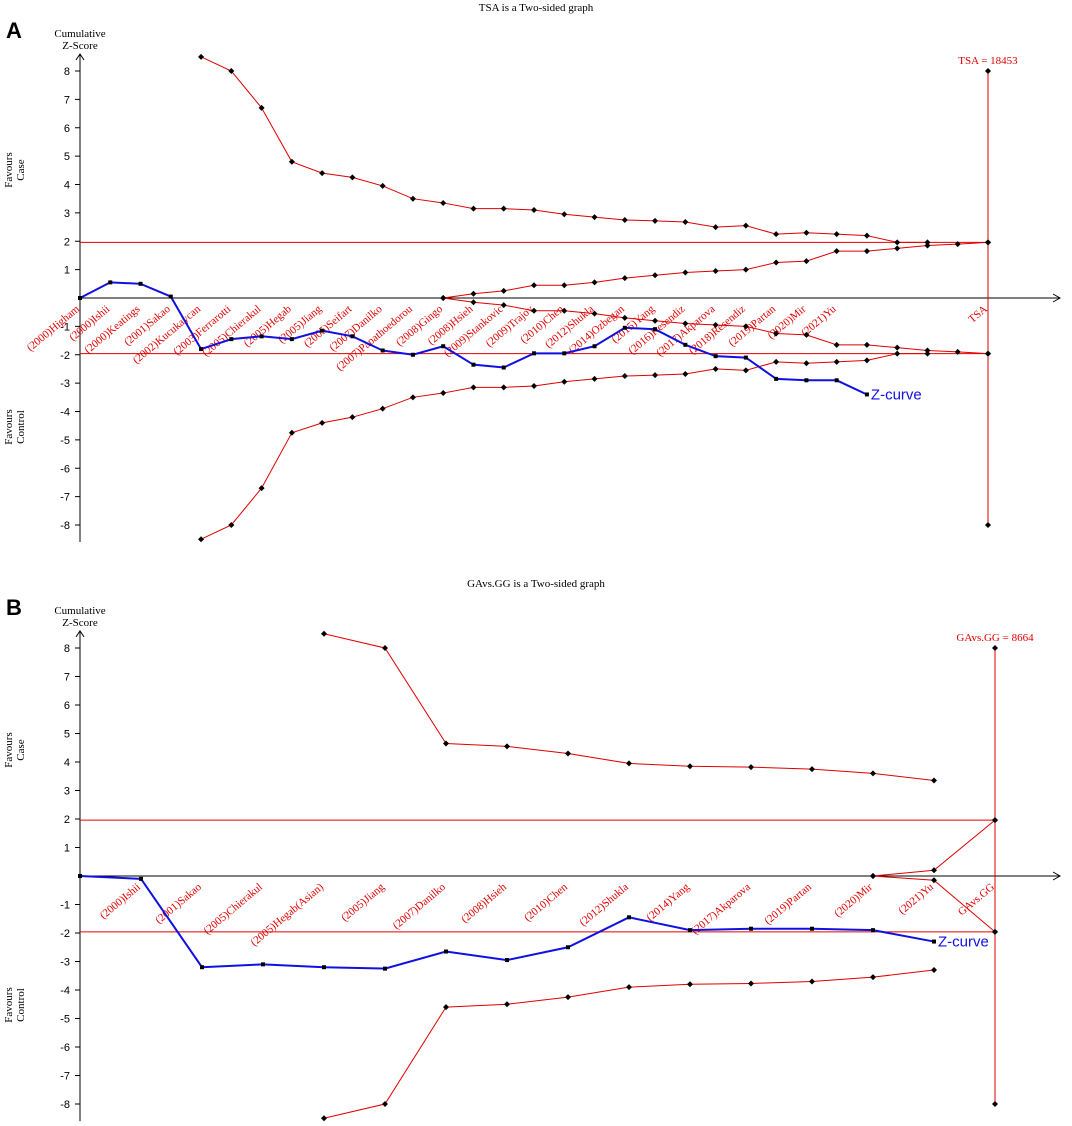 This screenshot has height=1126, width=1072. I want to click on y-tick-label: -3, so click(65, 963).